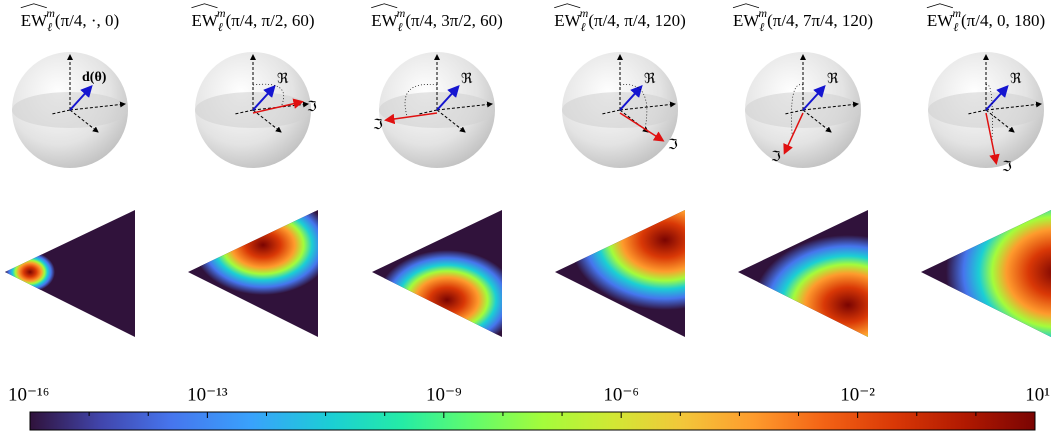  Describe the element at coordinates (636, 20) in the screenshot. I see `args: (π/4, π/4, 120)` at that location.